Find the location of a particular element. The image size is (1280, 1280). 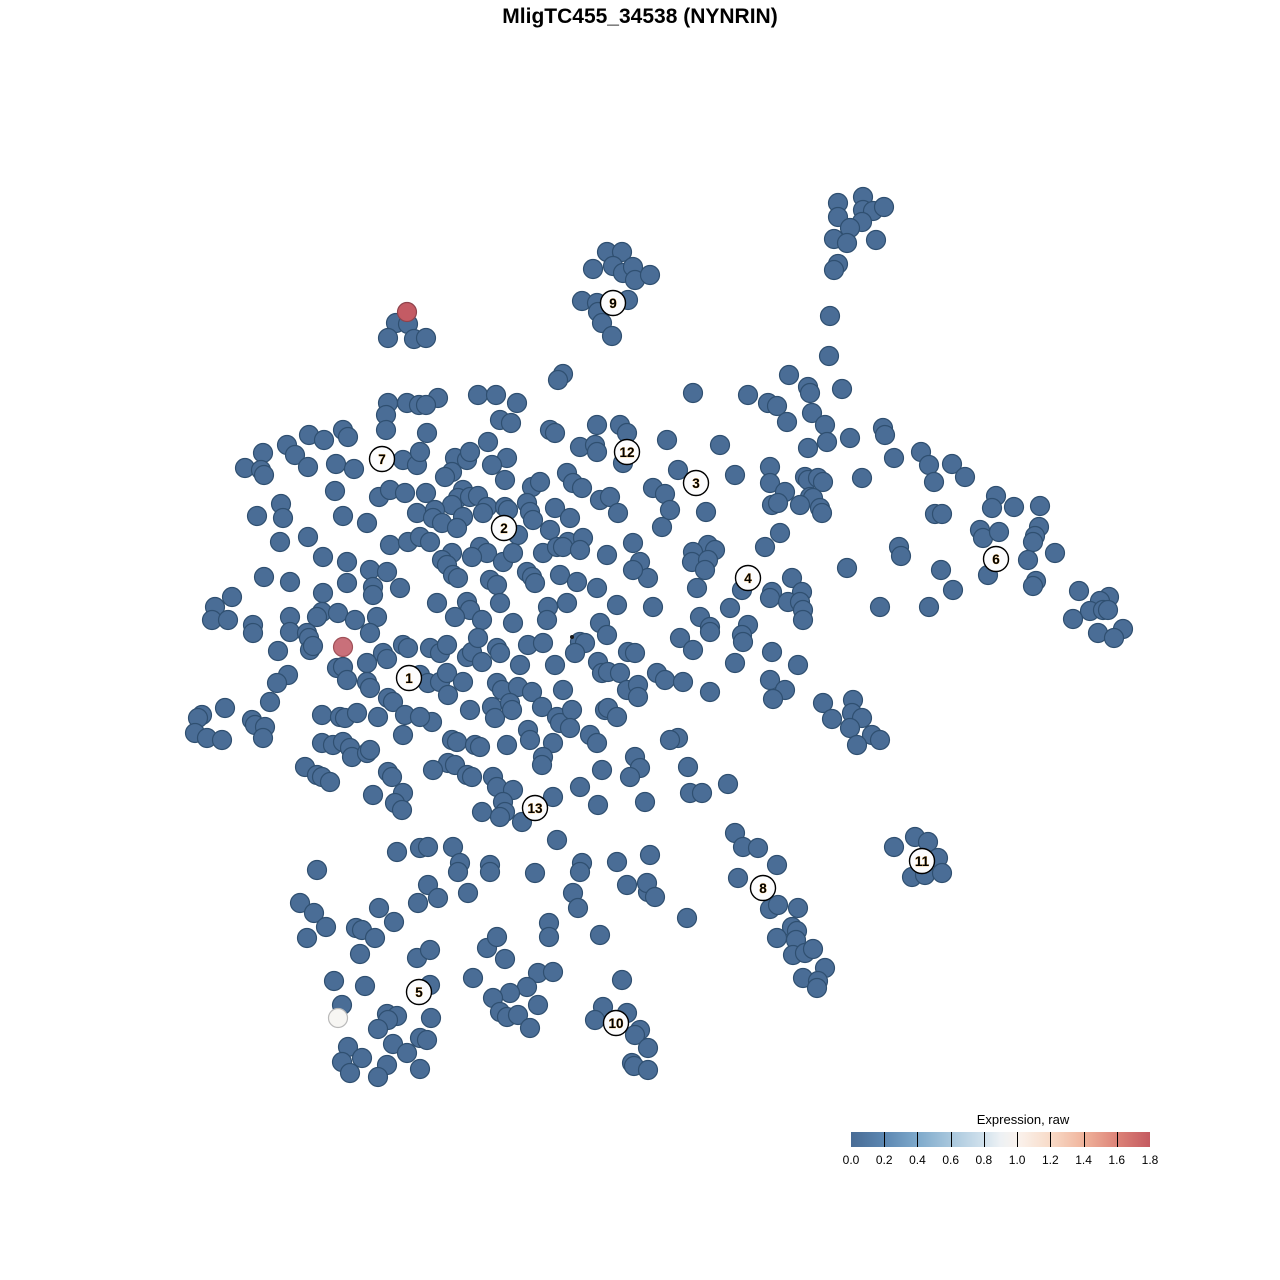

cluster-label-number: 7 is located at coordinates (382, 459).